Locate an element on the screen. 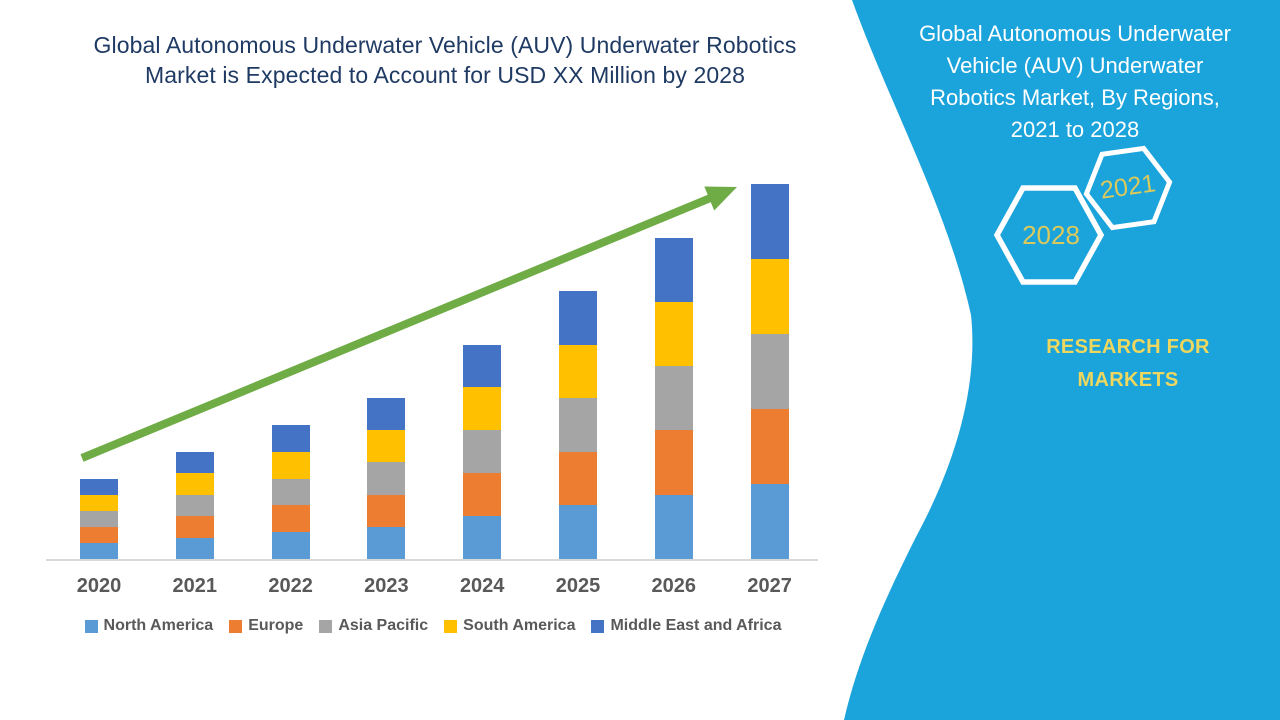 The height and width of the screenshot is (720, 1280). legend-item-south-america: South America is located at coordinates (509, 626).